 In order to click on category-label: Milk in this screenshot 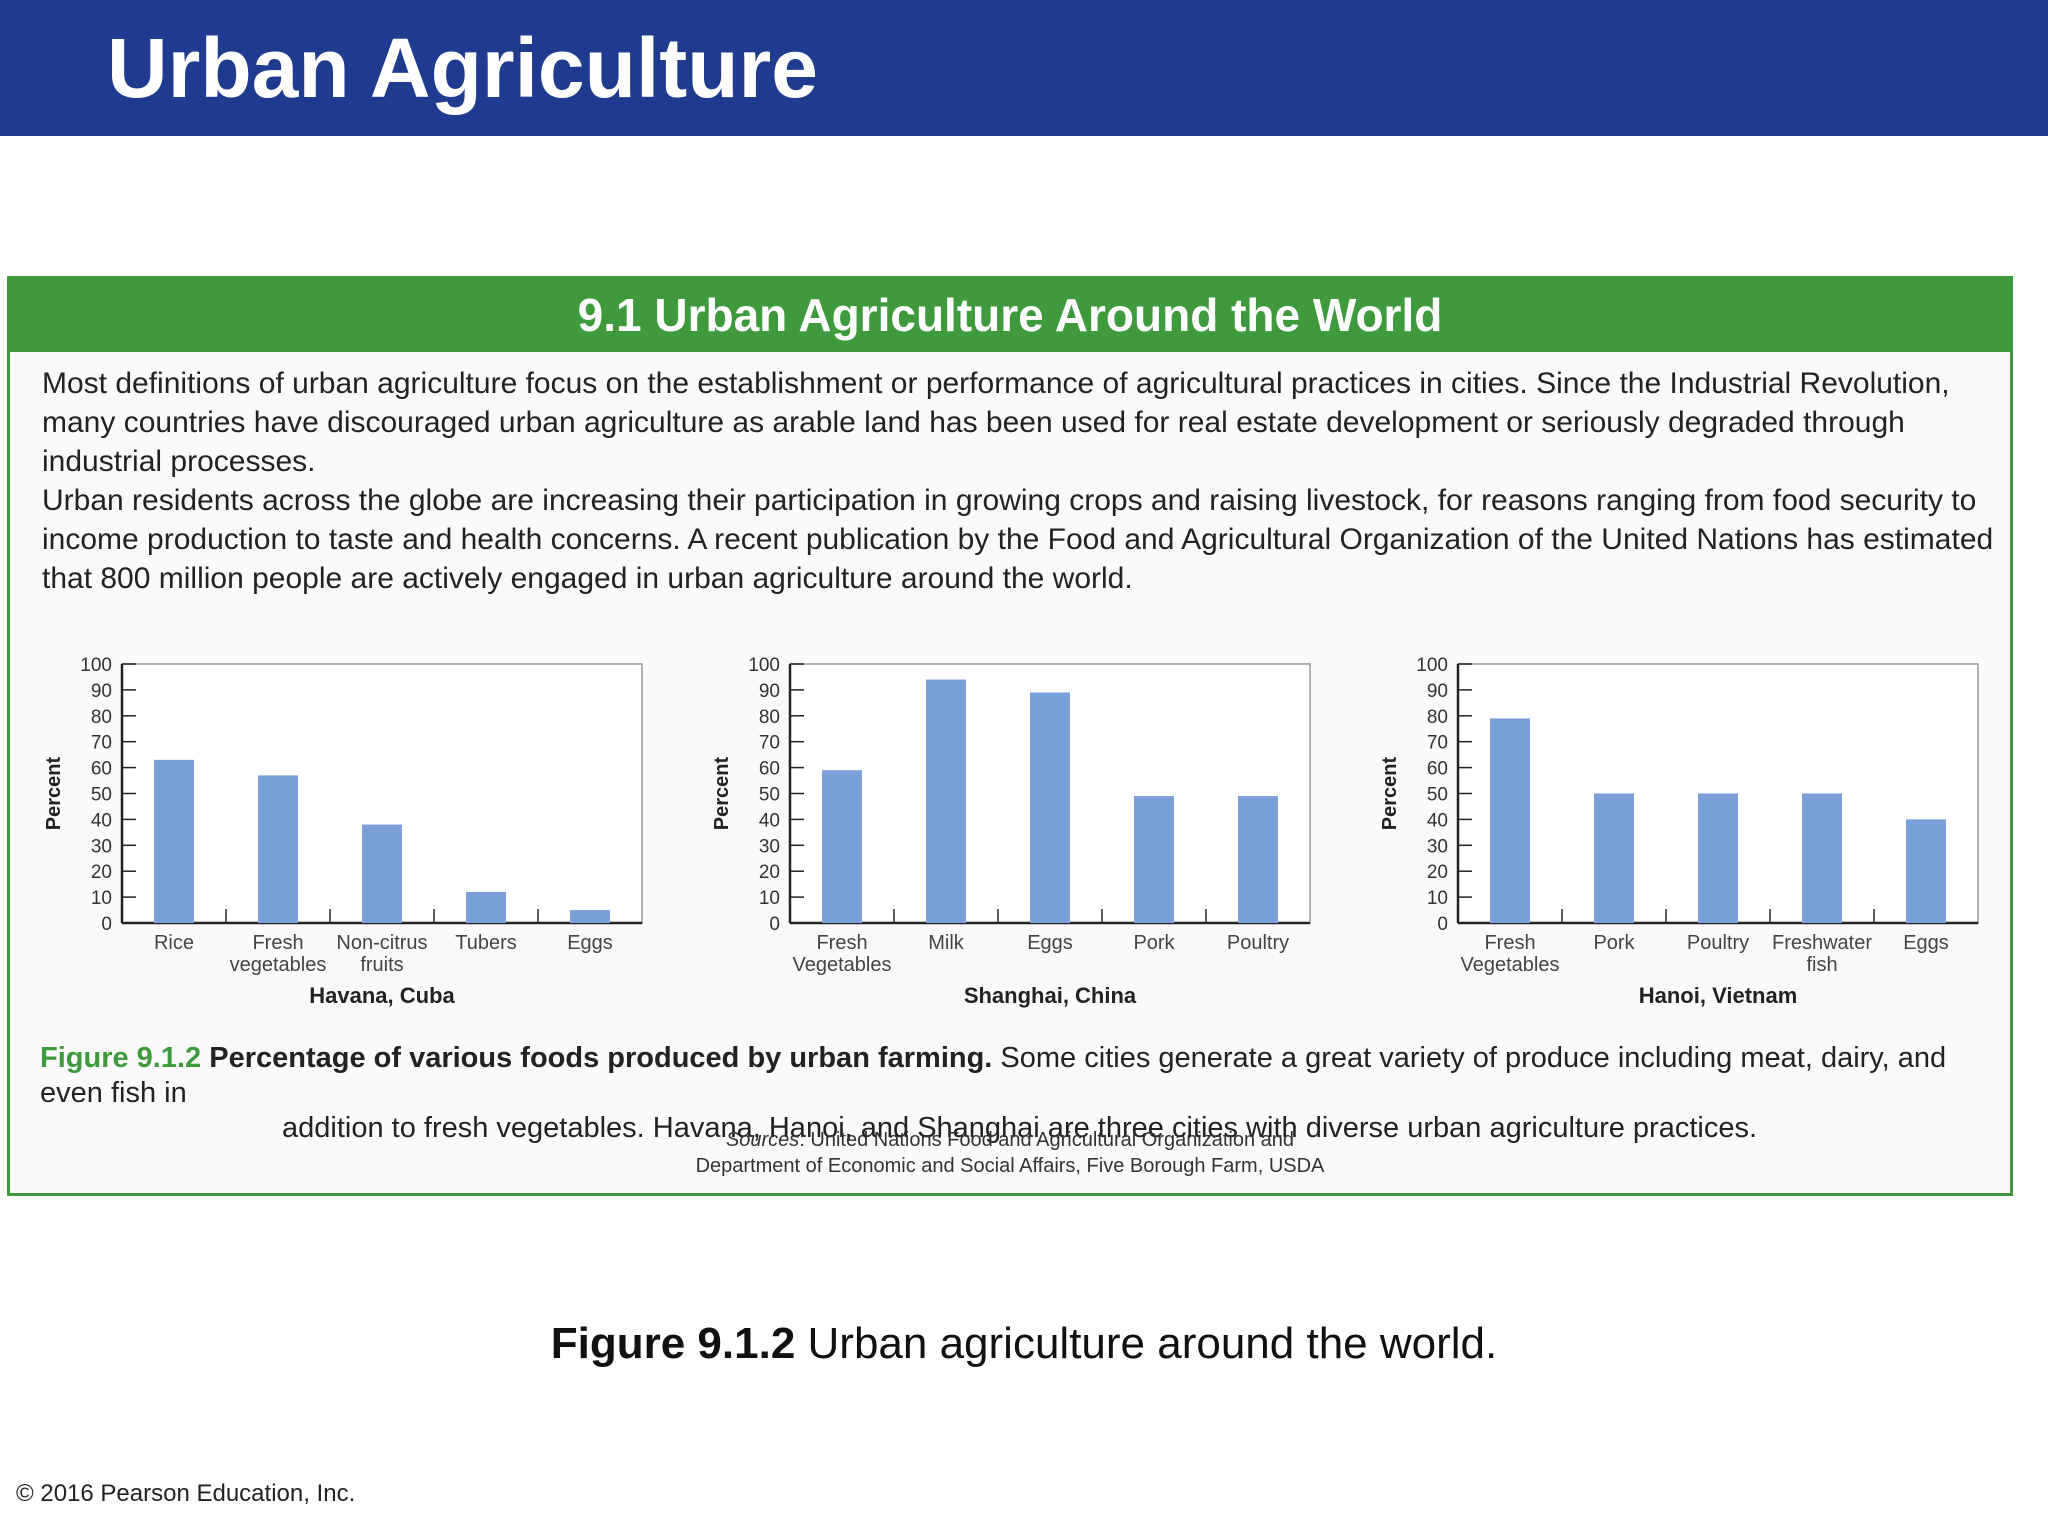, I will do `click(946, 943)`.